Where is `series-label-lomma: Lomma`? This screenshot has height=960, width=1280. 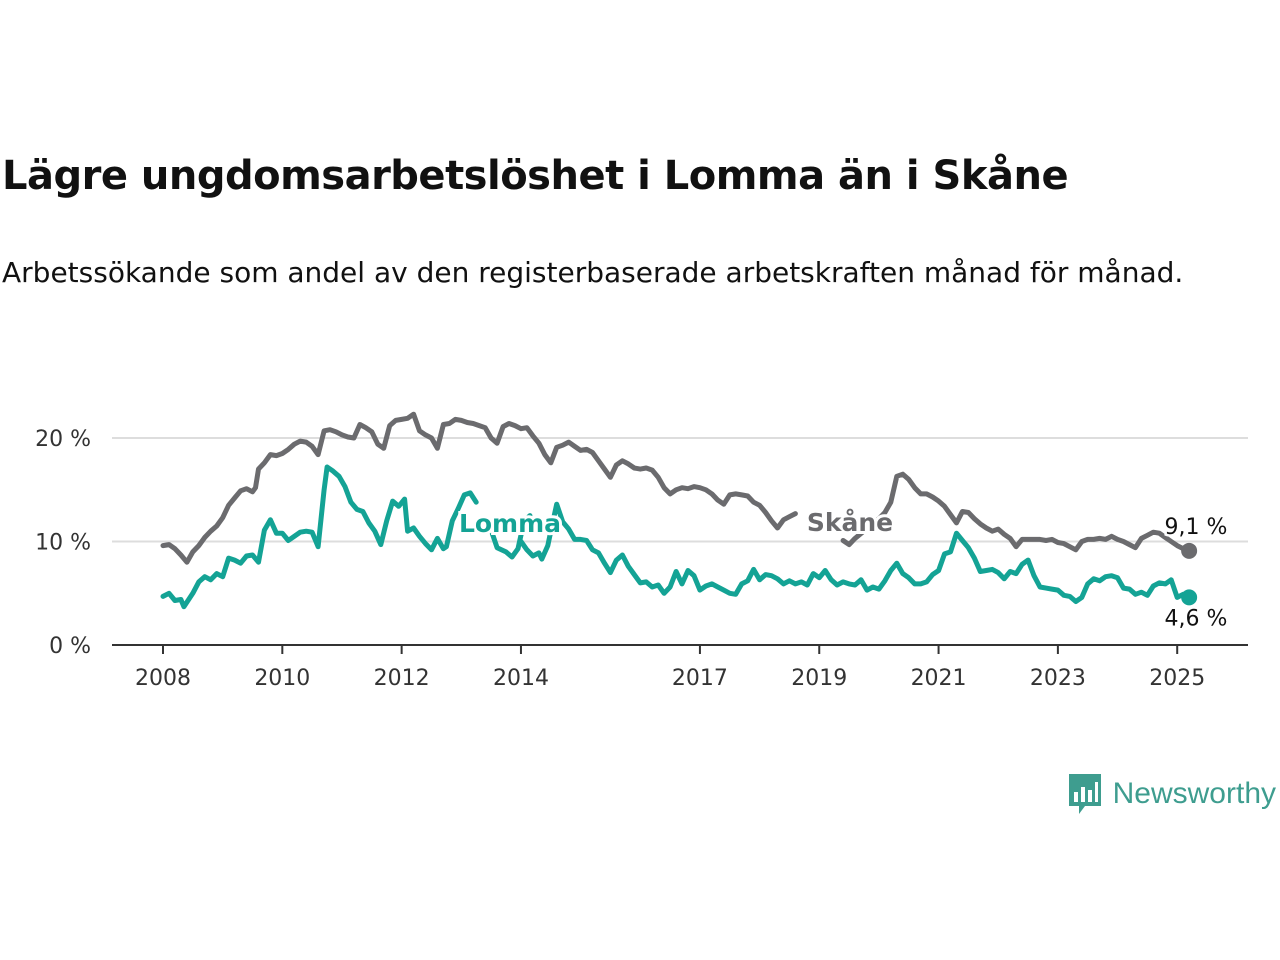
series-label-lomma: Lomma is located at coordinates (510, 523).